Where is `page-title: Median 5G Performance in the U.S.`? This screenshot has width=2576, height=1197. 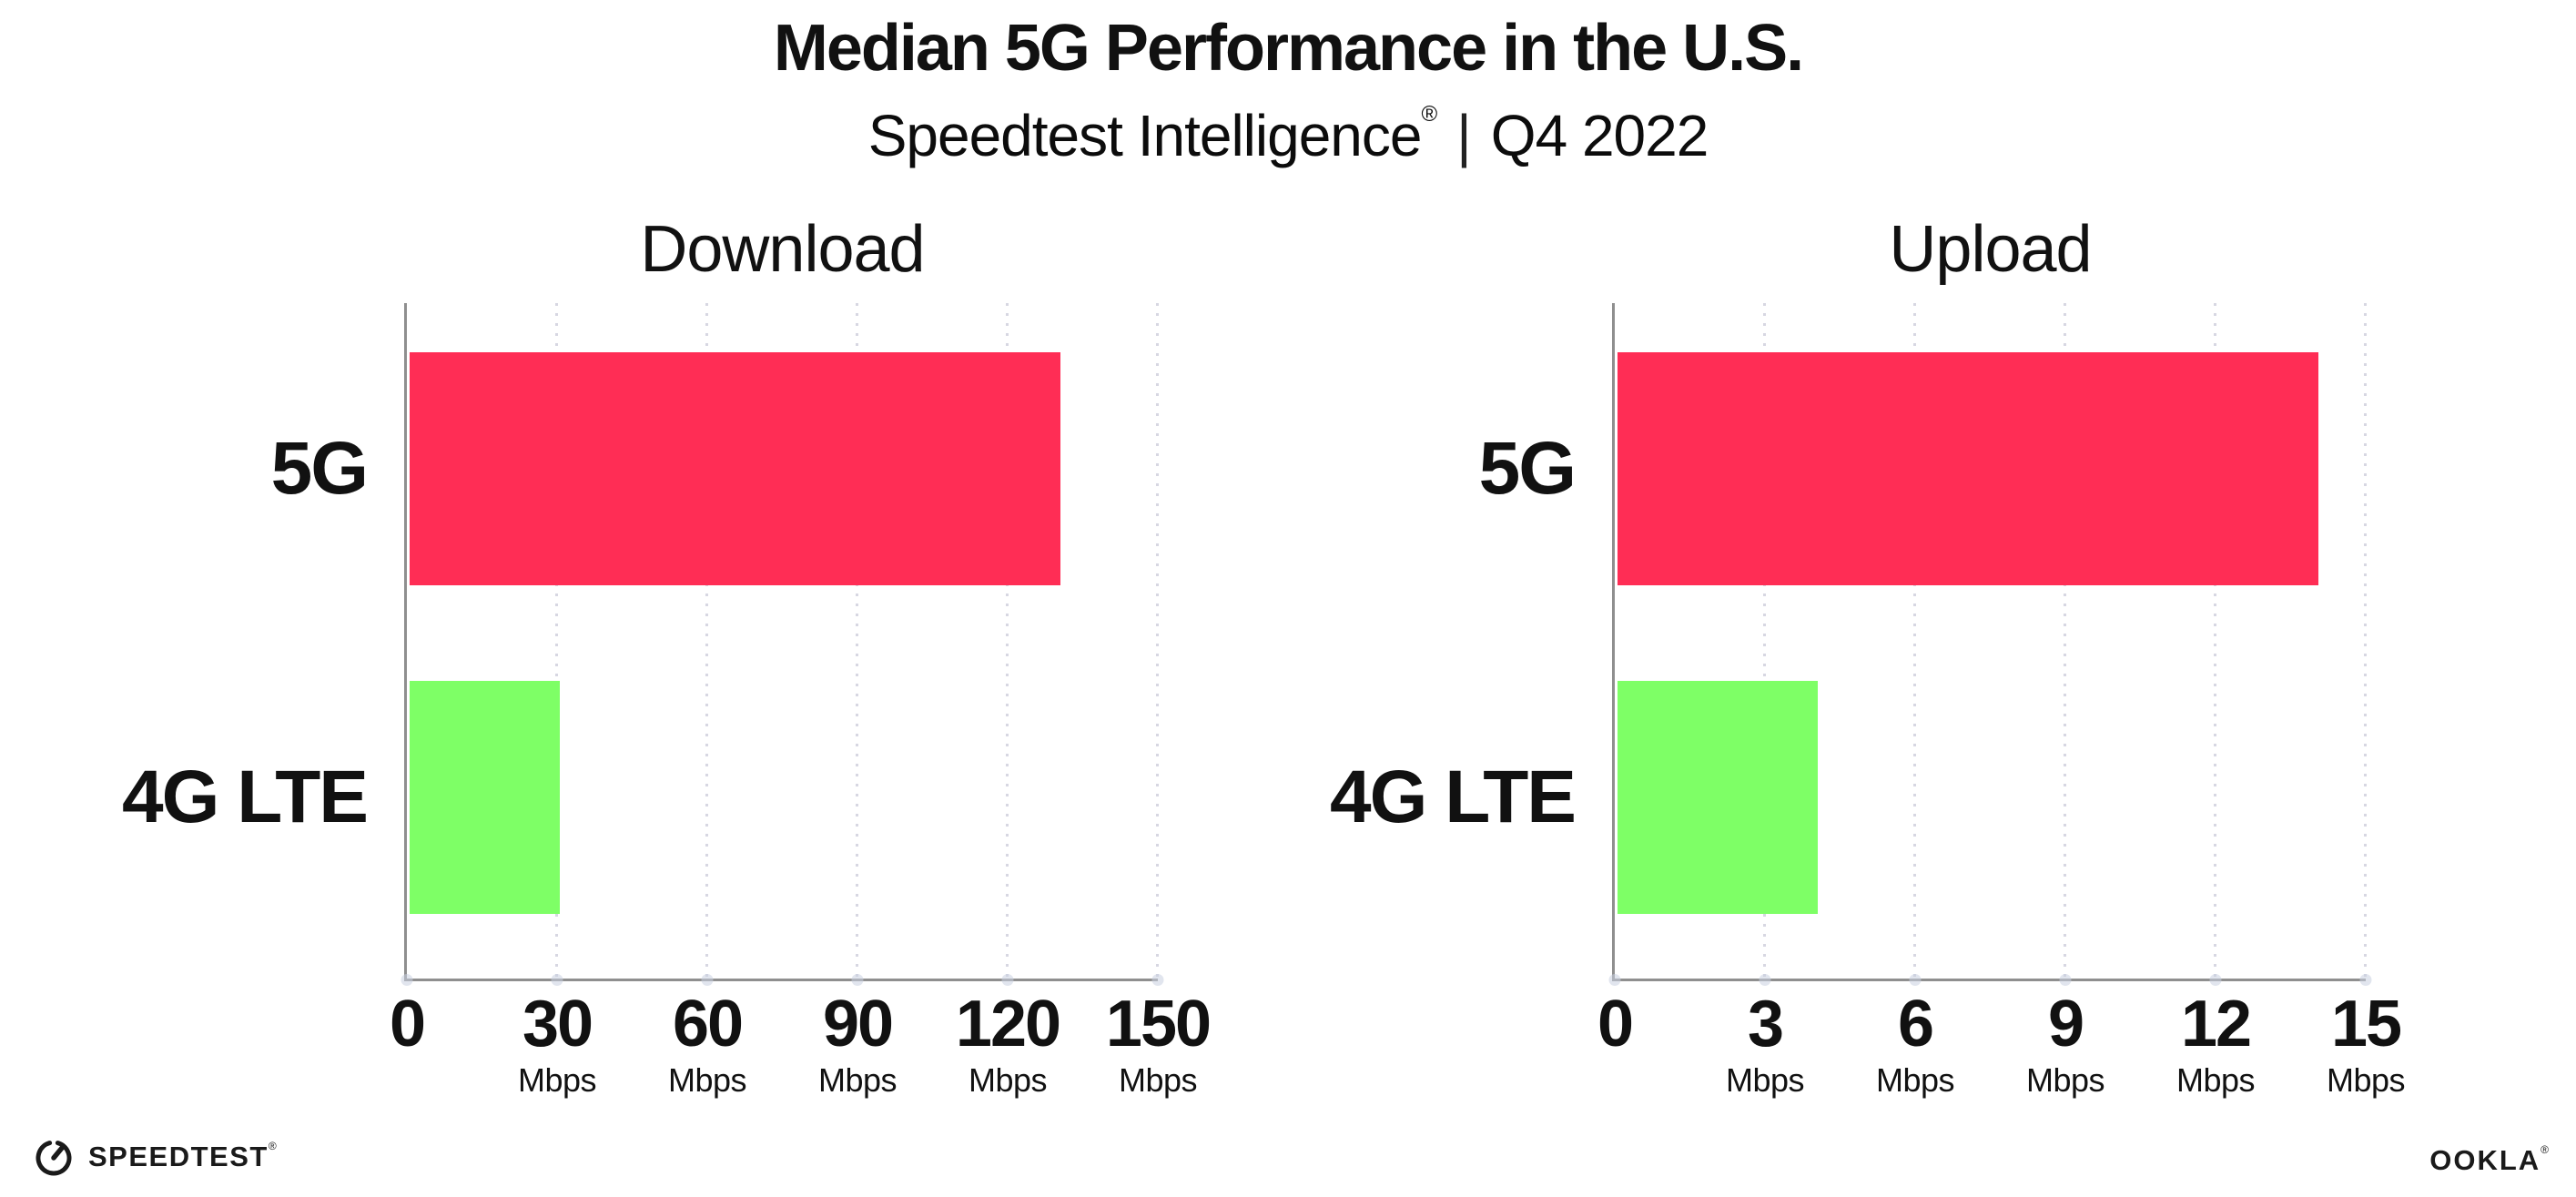 page-title: Median 5G Performance in the U.S. is located at coordinates (1288, 48).